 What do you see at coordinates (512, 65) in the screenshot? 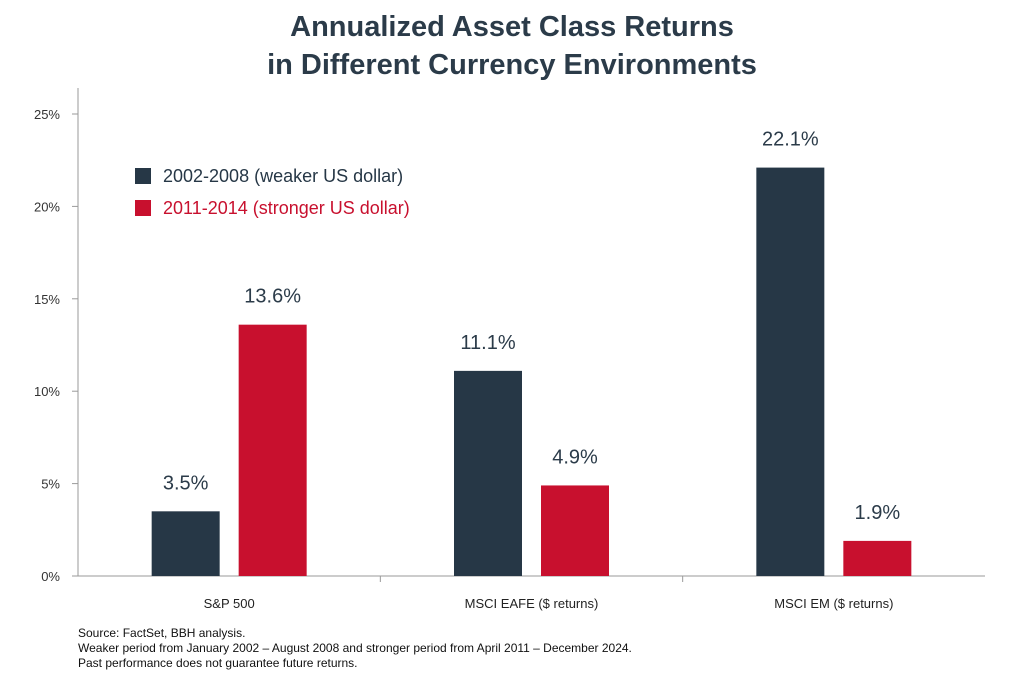
I see `chart-title-line-2: in Different Currency Environments` at bounding box center [512, 65].